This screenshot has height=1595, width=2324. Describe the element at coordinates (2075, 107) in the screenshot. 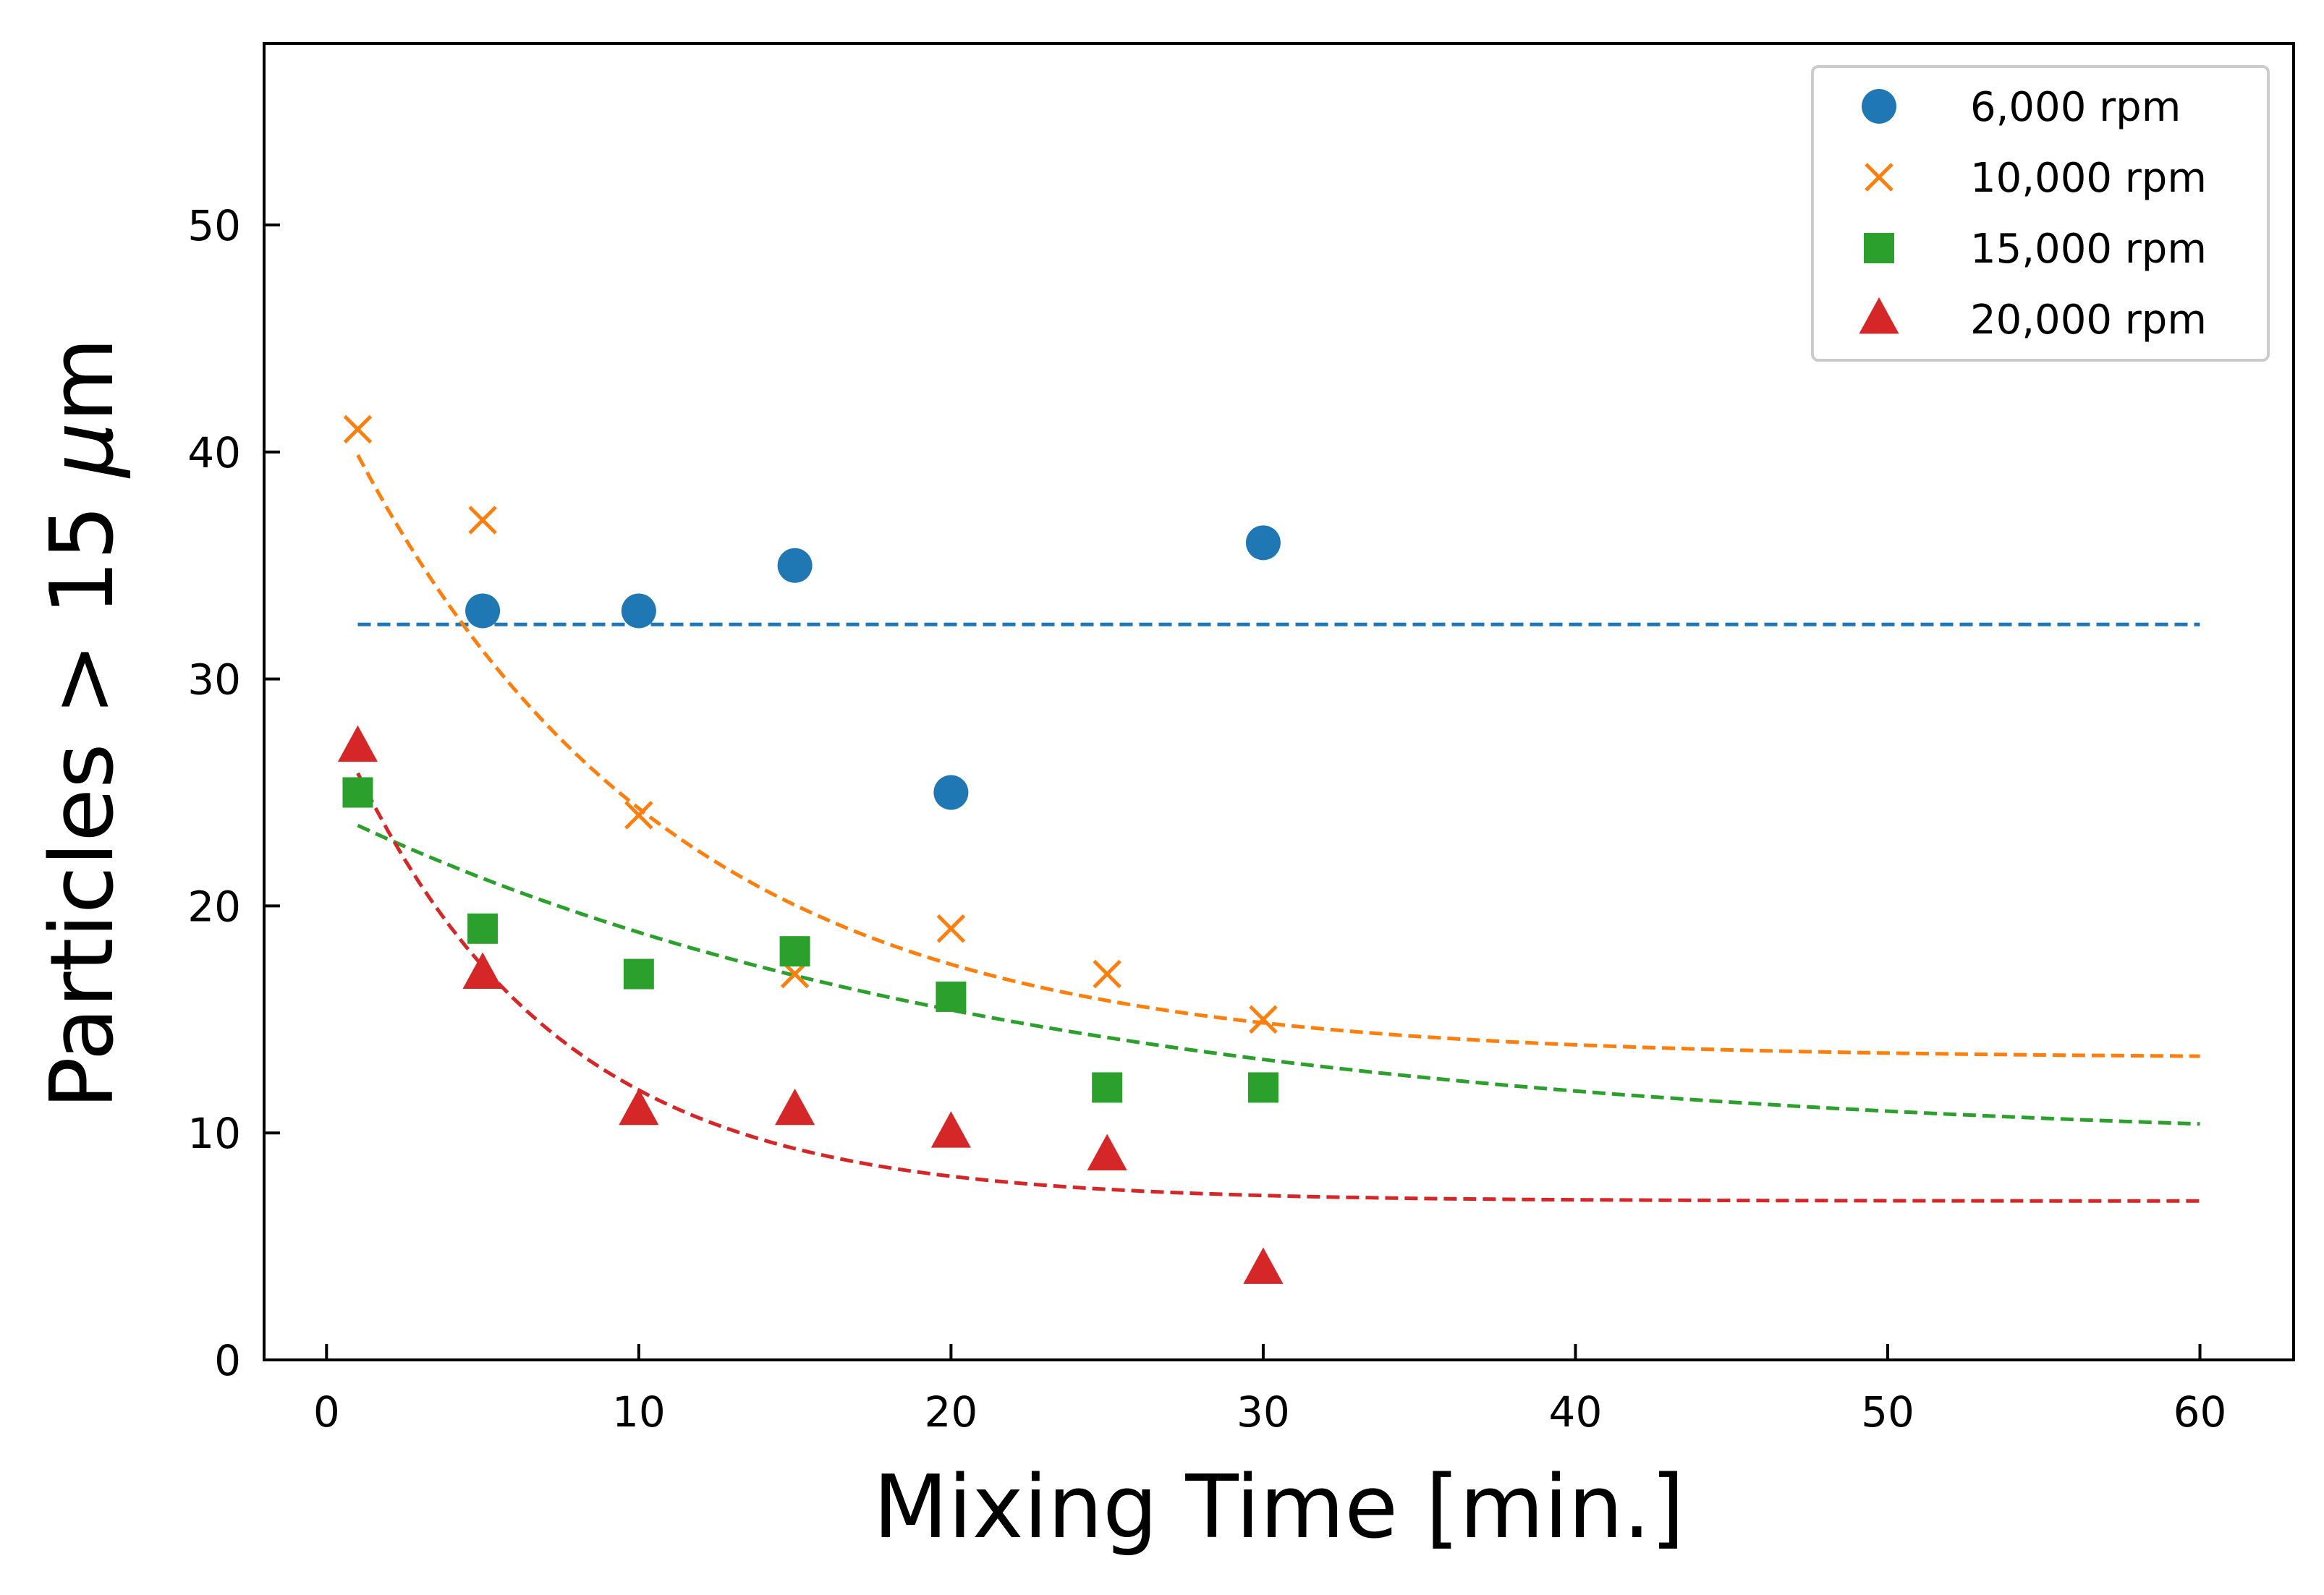

I see `legend-label: 6,000 rpm` at that location.